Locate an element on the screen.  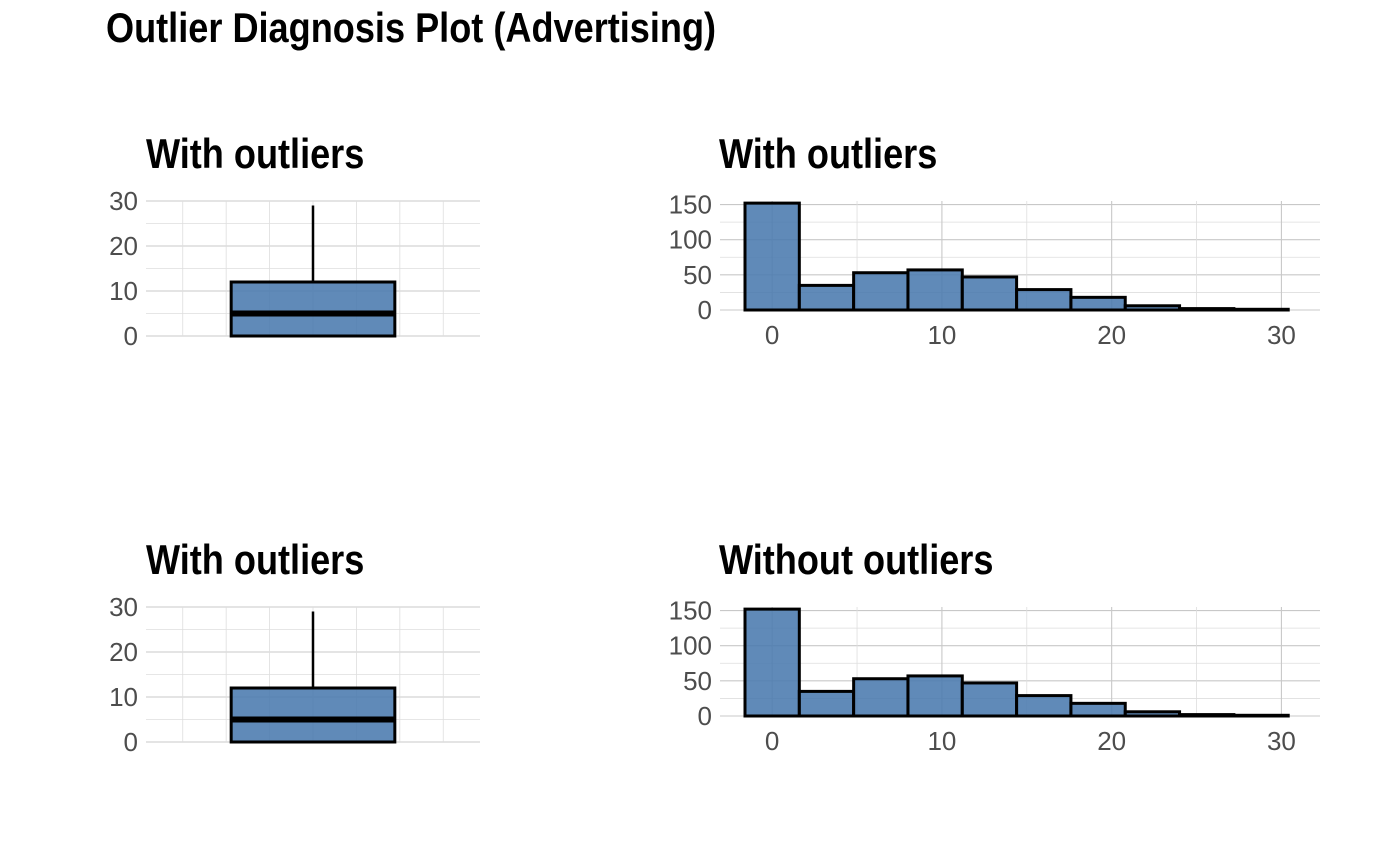
panel-4-title: Without outliers is located at coordinates (856, 561).